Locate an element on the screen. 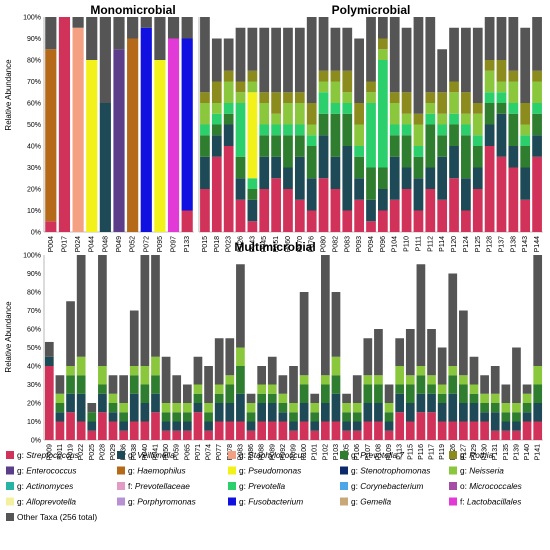 The width and height of the screenshot is (550, 550). x-tick-label: P116 is located at coordinates (421, 452).